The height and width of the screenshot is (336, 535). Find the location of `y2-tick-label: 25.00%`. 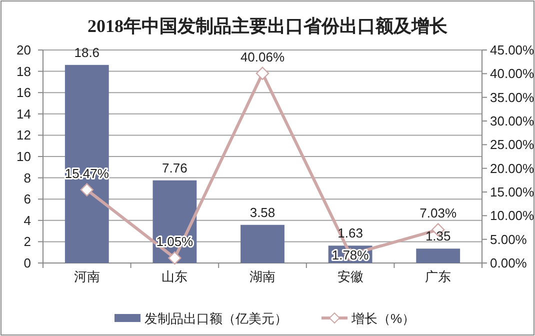

y2-tick-label: 25.00% is located at coordinates (512, 144).